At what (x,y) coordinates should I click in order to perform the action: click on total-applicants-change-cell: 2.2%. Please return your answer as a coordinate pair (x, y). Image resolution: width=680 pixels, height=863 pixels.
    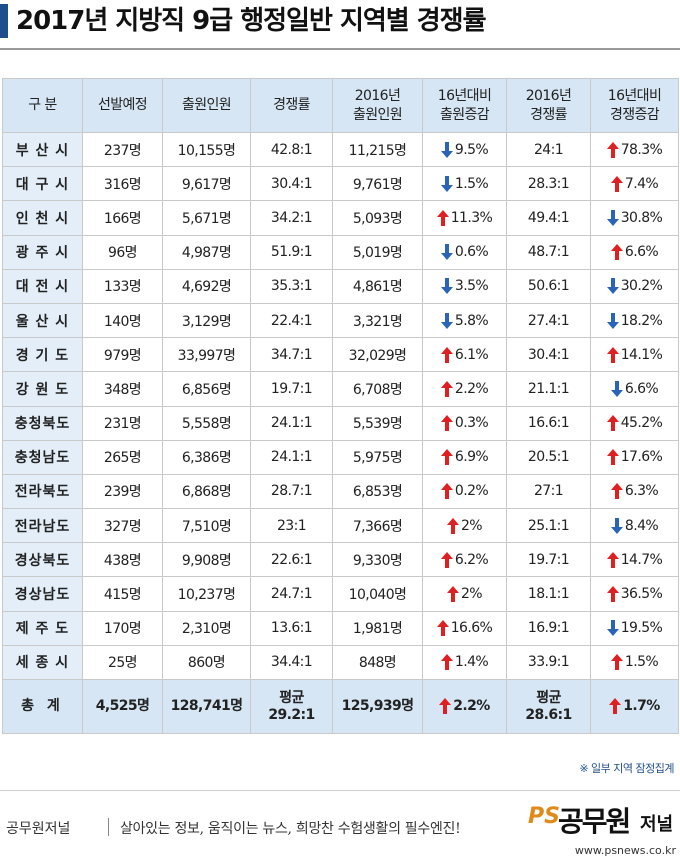
    Looking at the image, I should click on (464, 706).